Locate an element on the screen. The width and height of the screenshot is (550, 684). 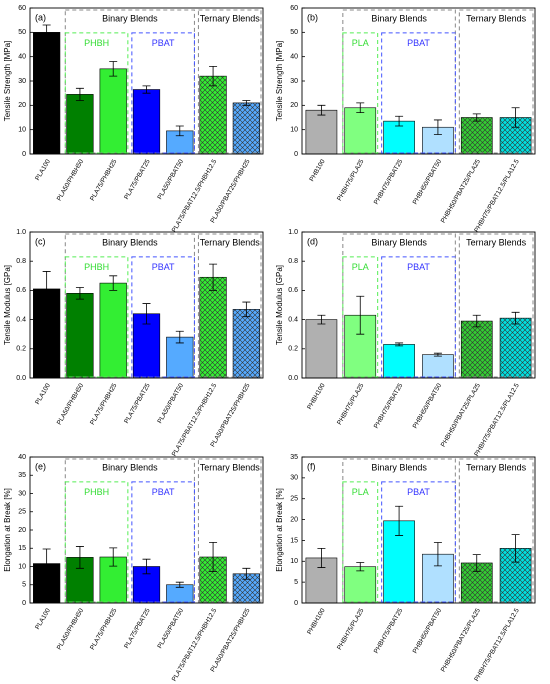
y-tick-label: 60 is located at coordinates (22, 8).